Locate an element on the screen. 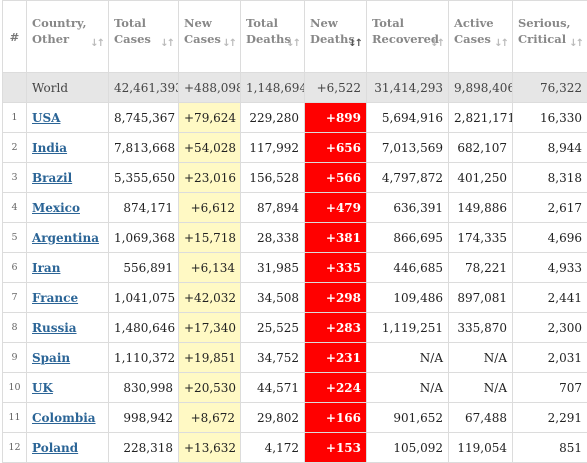 The image size is (587, 463). country-name: USA is located at coordinates (68, 118).